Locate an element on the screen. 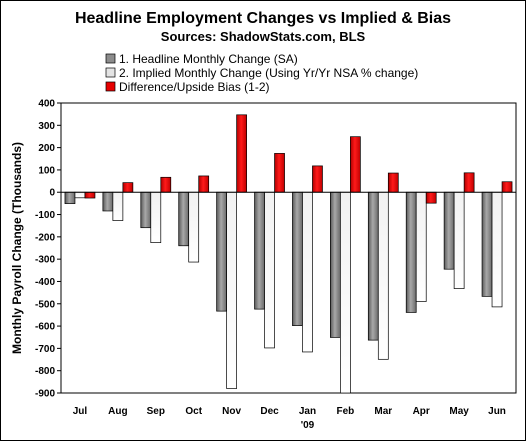  y-tick-label: -800 is located at coordinates (45, 371).